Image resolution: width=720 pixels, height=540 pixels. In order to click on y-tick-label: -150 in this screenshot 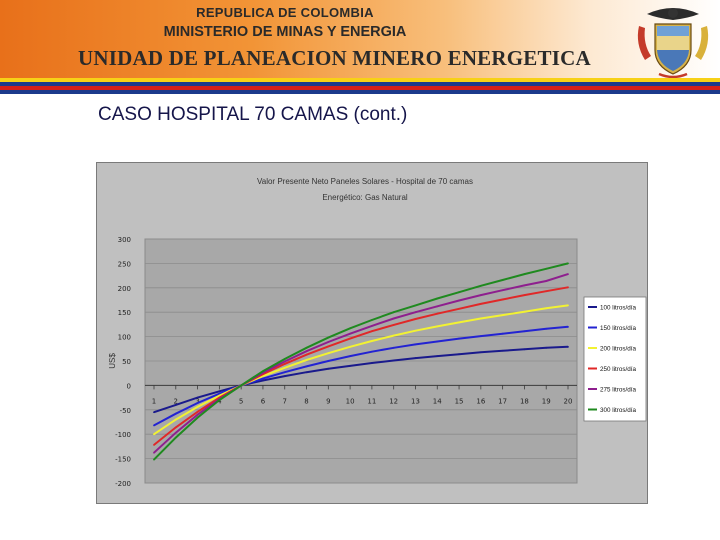, I will do `click(123, 460)`.